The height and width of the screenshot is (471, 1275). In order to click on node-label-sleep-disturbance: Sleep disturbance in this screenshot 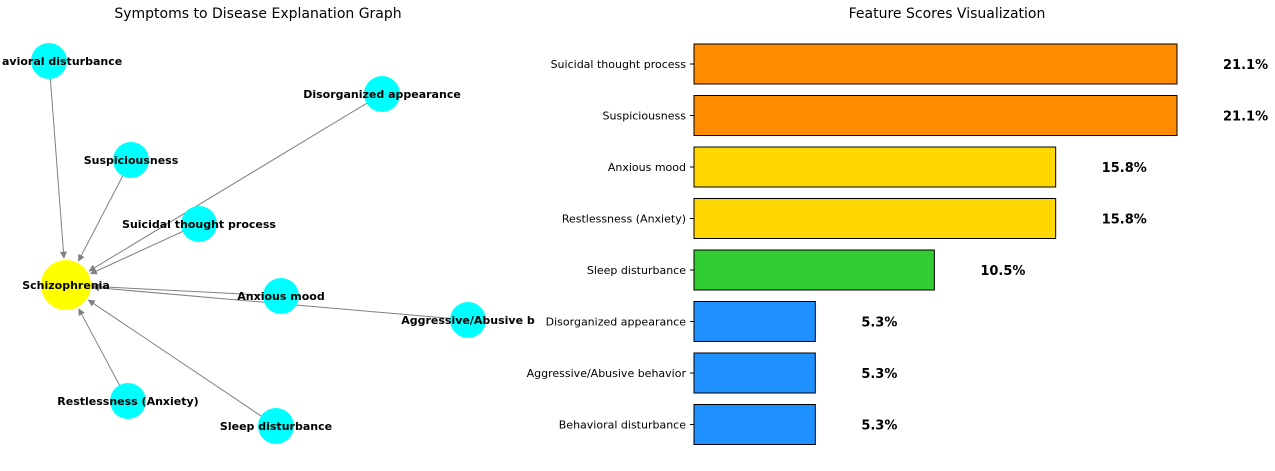, I will do `click(276, 426)`.